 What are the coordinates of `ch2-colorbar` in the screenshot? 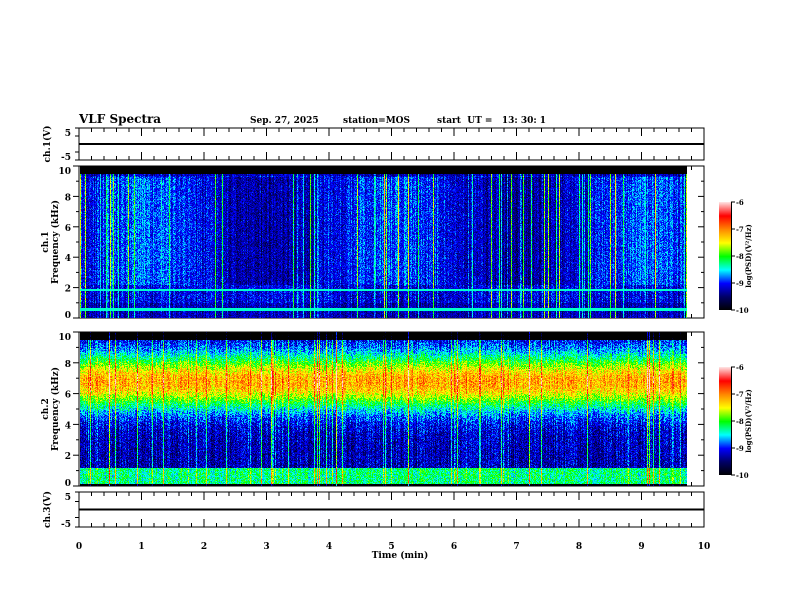 It's located at (725, 421).